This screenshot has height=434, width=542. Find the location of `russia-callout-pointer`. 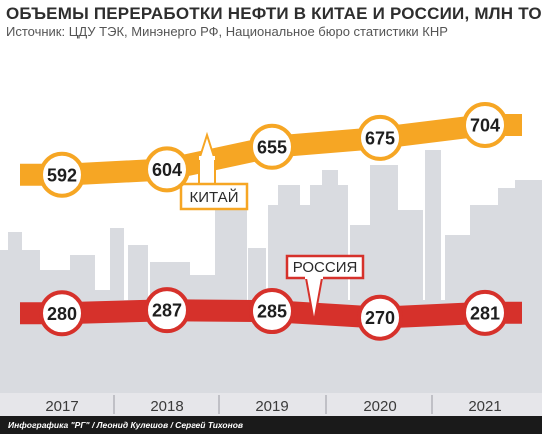

russia-callout-pointer is located at coordinates (314, 300).